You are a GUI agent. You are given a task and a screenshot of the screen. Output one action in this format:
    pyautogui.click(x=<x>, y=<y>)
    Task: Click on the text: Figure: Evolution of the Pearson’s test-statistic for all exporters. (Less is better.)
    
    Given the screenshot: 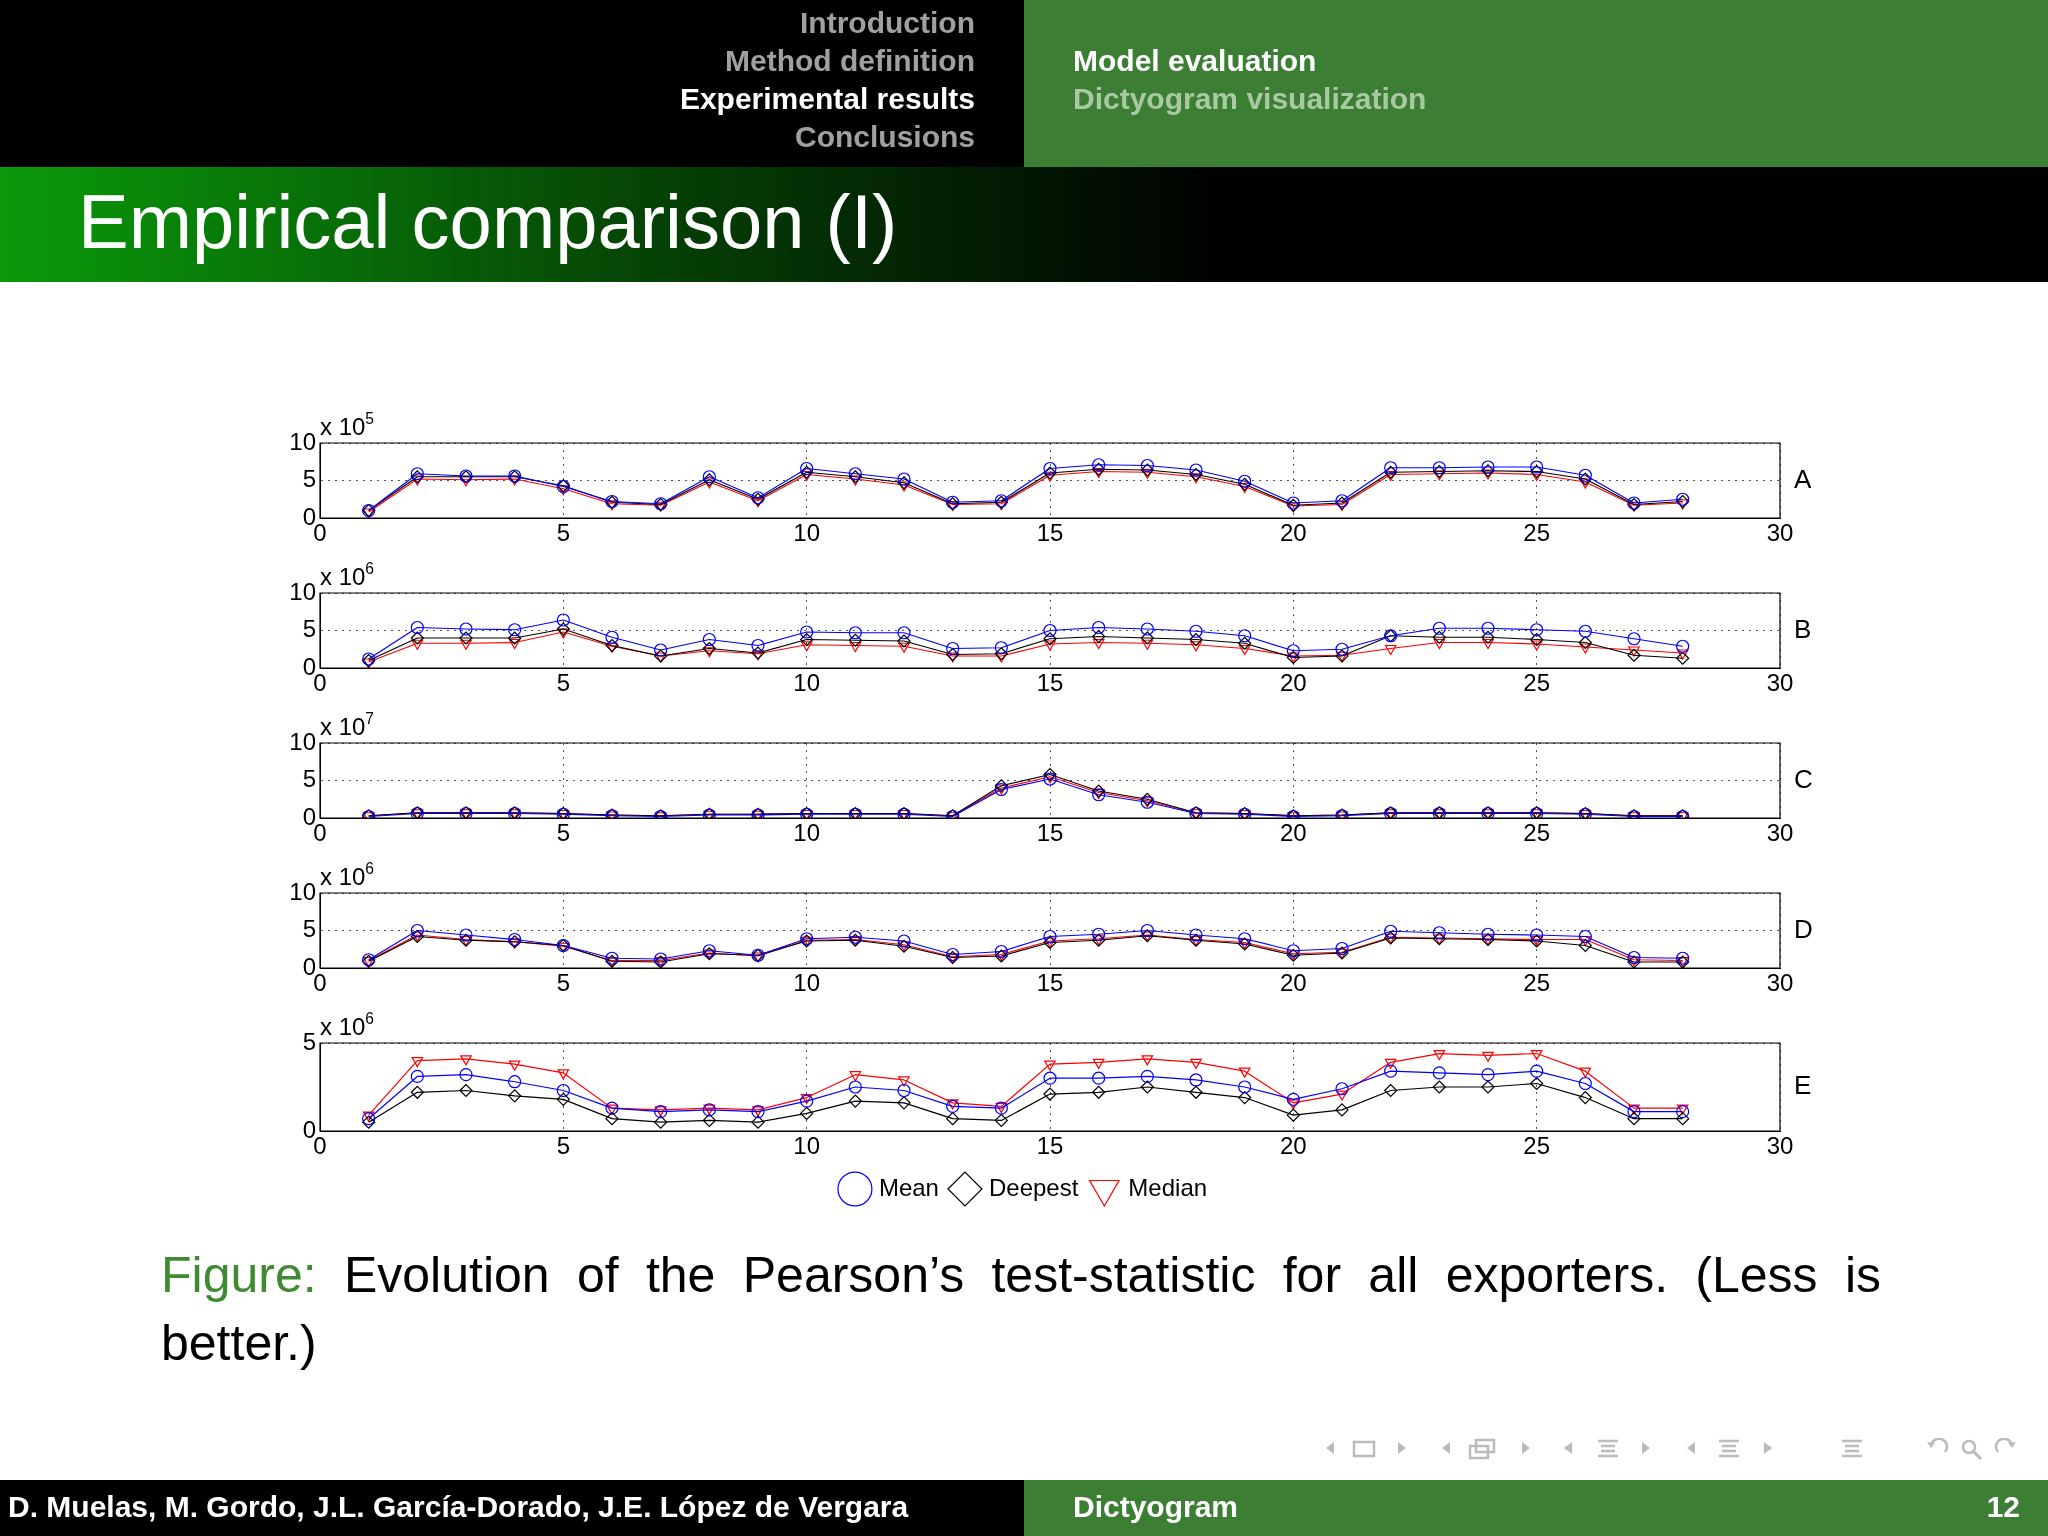 What is the action you would take?
    pyautogui.click(x=1021, y=1309)
    